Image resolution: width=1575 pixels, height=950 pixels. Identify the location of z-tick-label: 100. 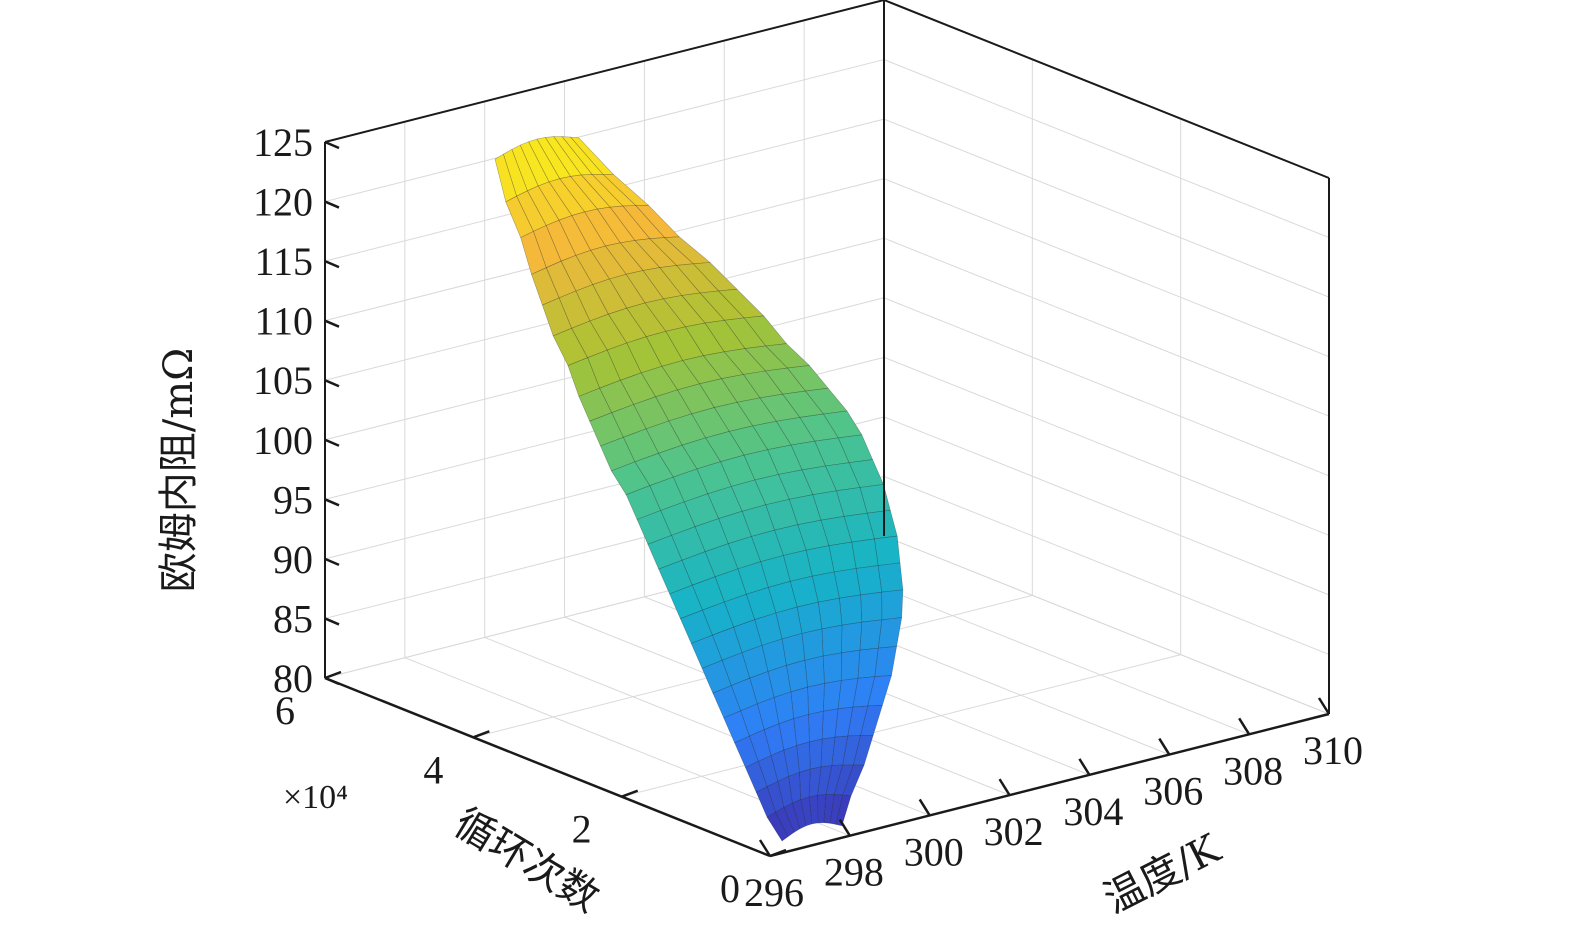
(283, 440).